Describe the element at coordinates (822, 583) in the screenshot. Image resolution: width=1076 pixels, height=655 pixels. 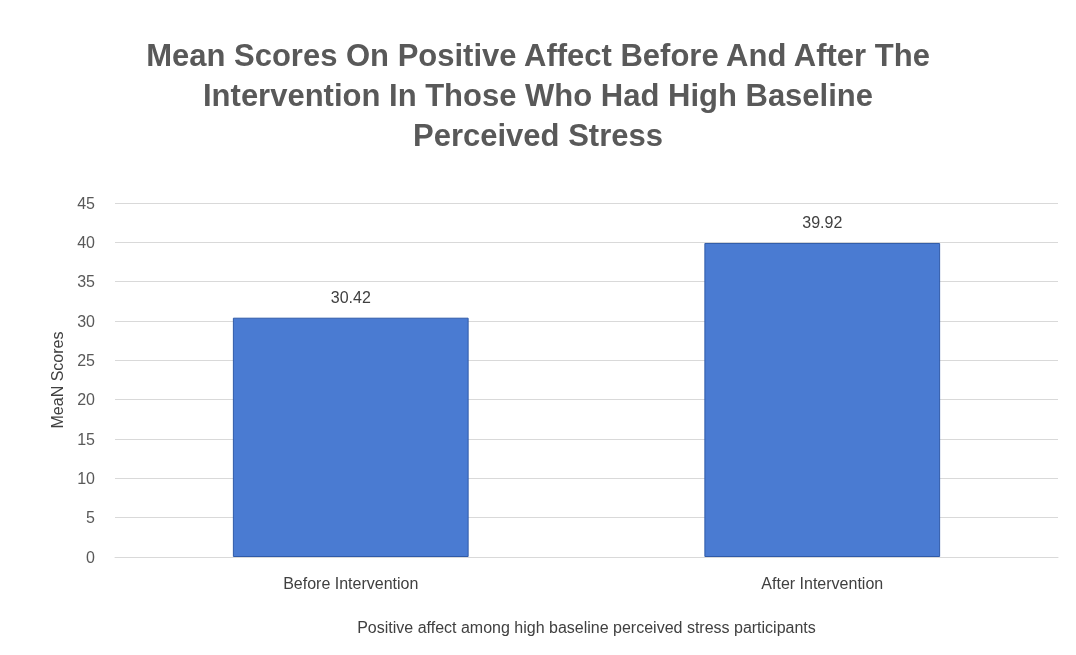
I see `x-tick-label: After Intervention` at that location.